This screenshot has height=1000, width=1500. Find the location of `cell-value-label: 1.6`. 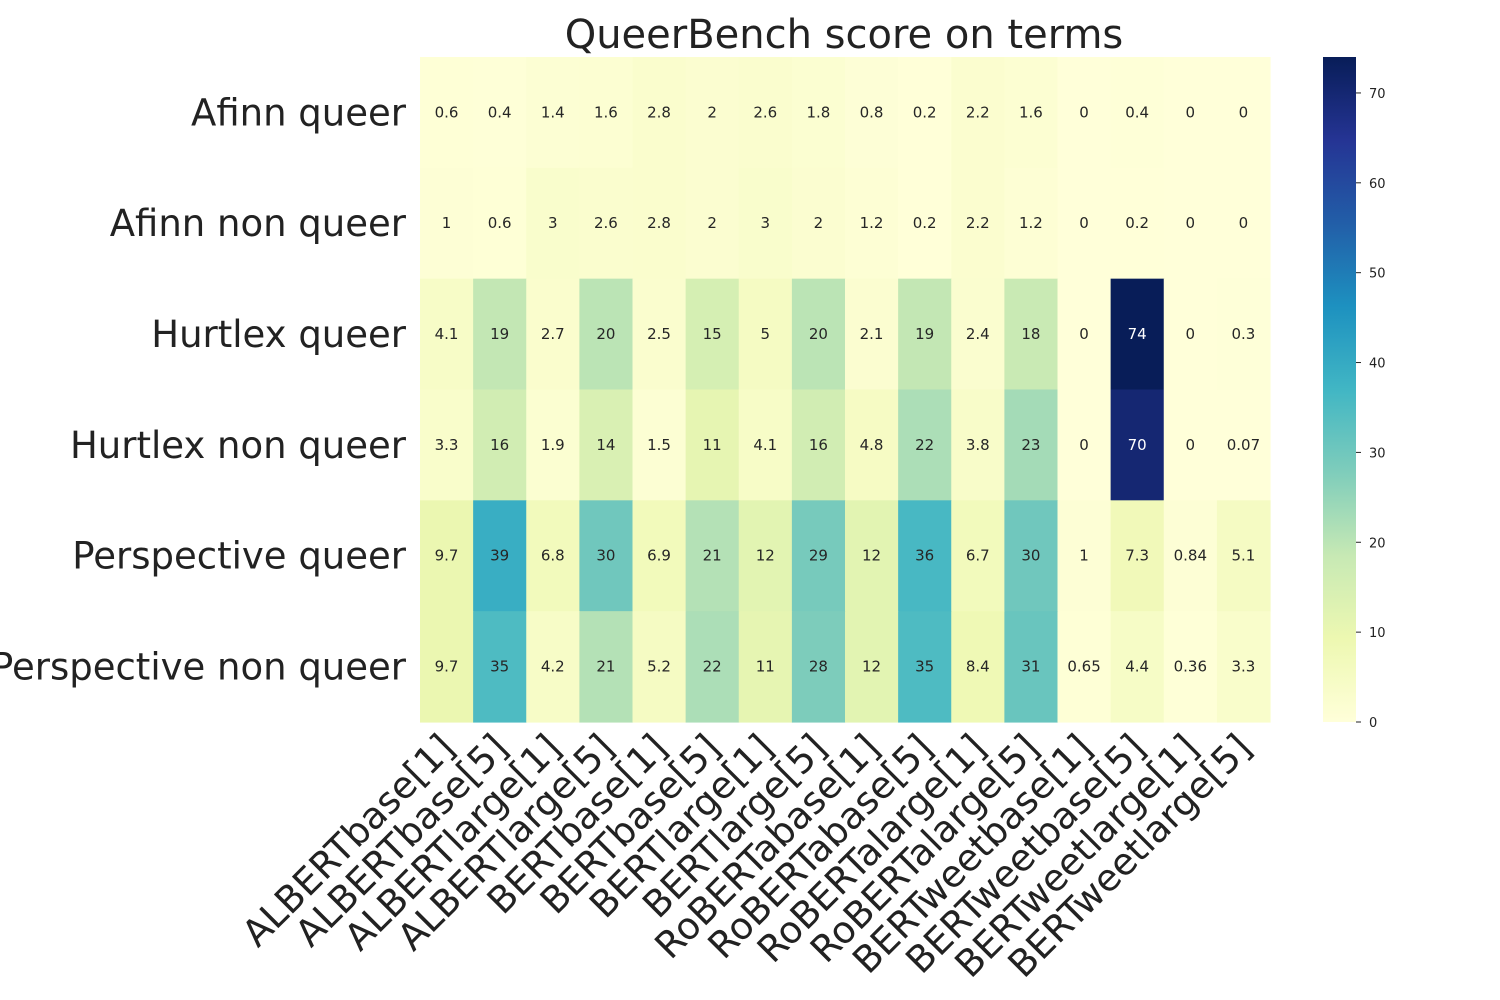

cell-value-label: 1.6 is located at coordinates (1031, 112).